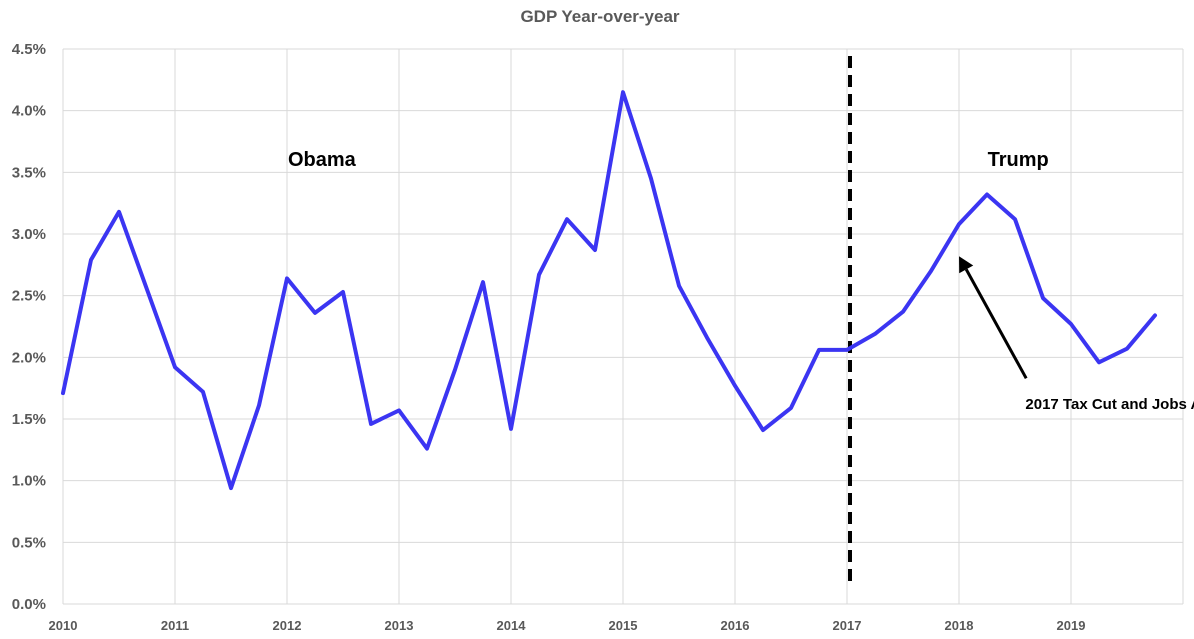 Image resolution: width=1194 pixels, height=639 pixels. What do you see at coordinates (29, 327) in the screenshot?
I see `y-axis-ticks: 0.0% 0.5% 1.0% 1.5% 2.0% 2.5% 3.0% 3.5% 4.0% 4.5%` at bounding box center [29, 327].